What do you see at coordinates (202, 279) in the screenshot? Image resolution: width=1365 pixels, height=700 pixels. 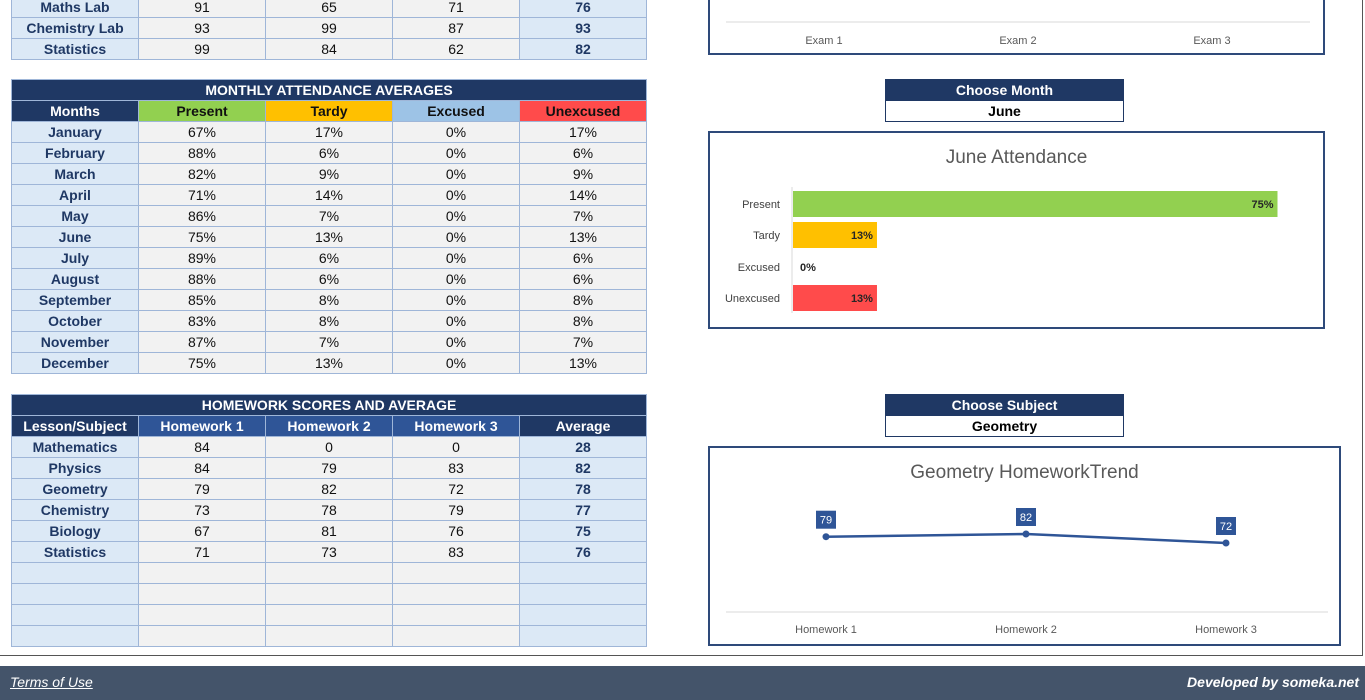 I see `att-present-cell: 88%` at bounding box center [202, 279].